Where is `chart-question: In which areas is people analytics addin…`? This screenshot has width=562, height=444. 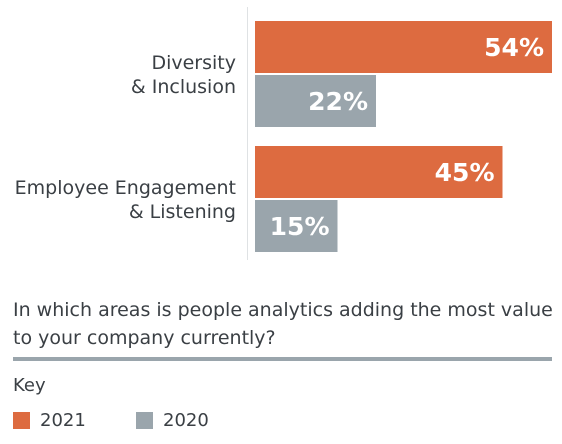
chart-question: In which areas is people analytics addin… is located at coordinates (283, 324).